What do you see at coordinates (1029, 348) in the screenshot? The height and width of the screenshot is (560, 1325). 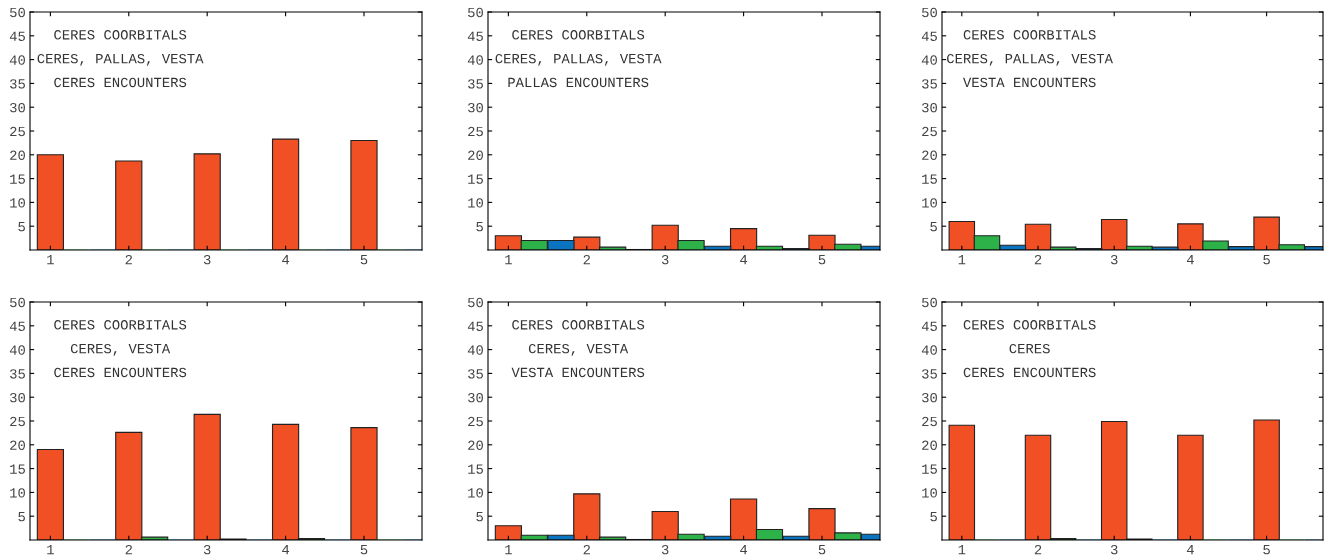 I see `annotation: CERES` at bounding box center [1029, 348].